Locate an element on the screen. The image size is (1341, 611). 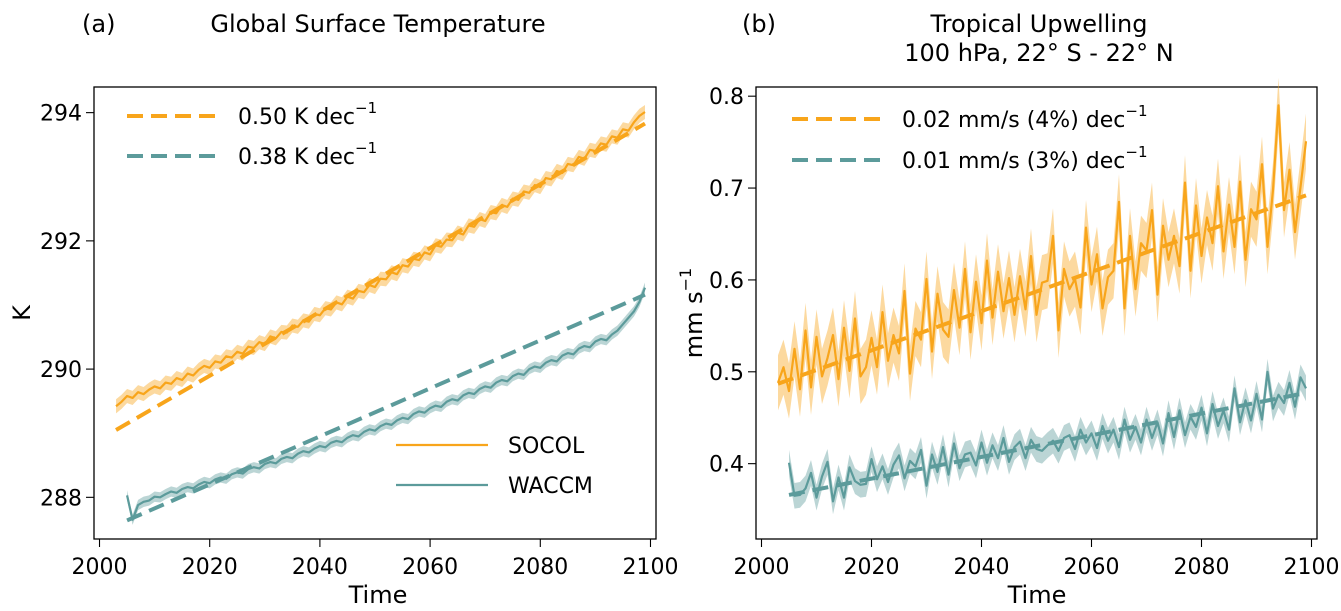
x-tick-label-a-2060: 2060 is located at coordinates (430, 567).